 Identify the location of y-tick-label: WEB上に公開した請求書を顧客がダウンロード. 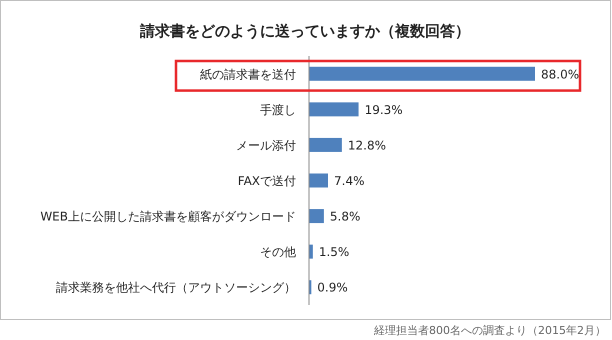
(168, 217).